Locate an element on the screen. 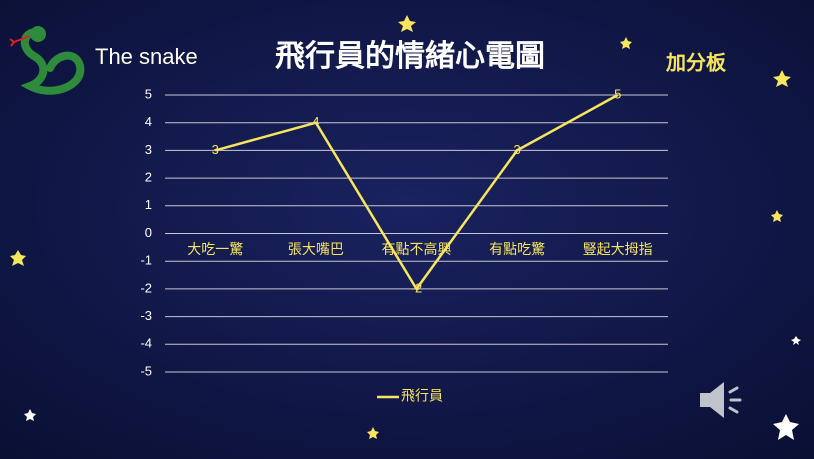 The width and height of the screenshot is (814, 459). y-tick-label: -4 is located at coordinates (146, 343).